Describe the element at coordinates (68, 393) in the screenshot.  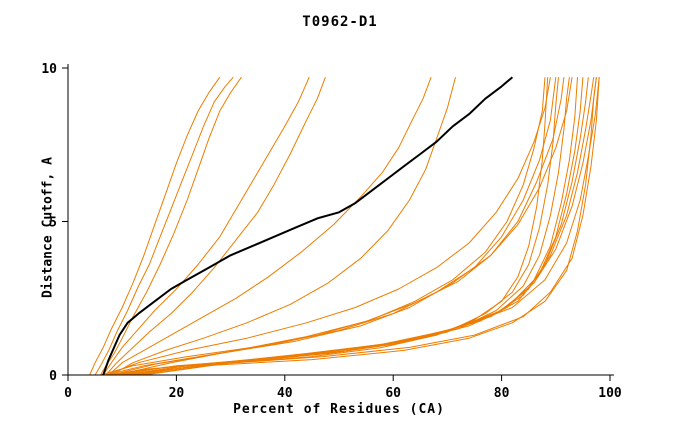
I see `x-tick-label: 0` at that location.